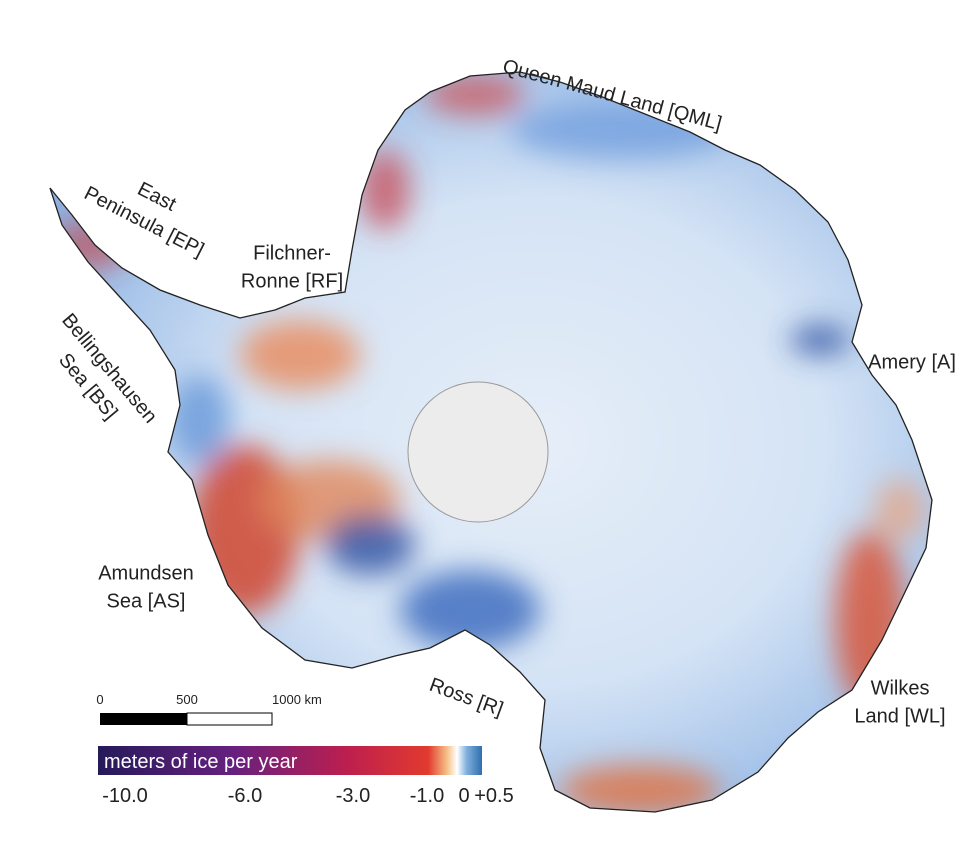 This screenshot has height=844, width=966. I want to click on region-label-line: Land [WL], so click(899, 716).